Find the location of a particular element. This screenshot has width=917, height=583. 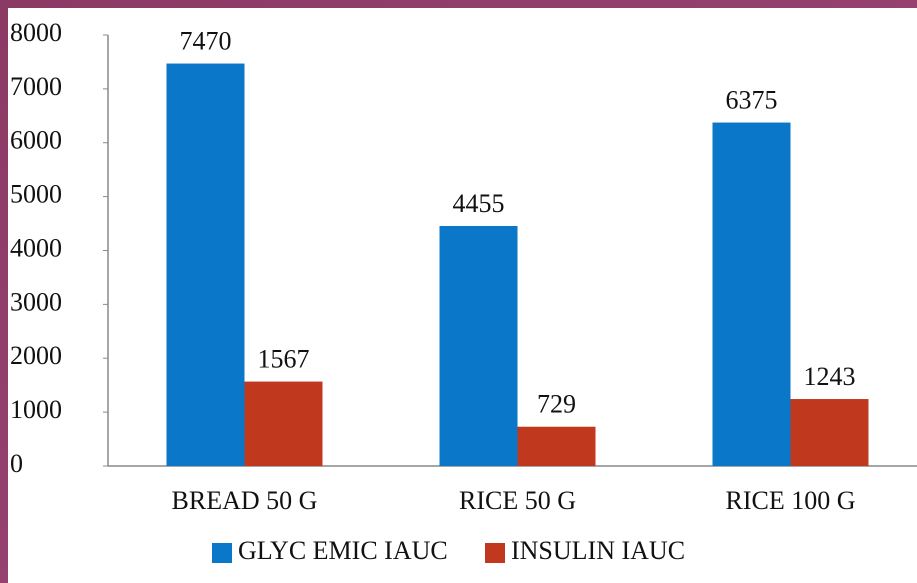

y-tick-label: 4000 is located at coordinates (36, 247).